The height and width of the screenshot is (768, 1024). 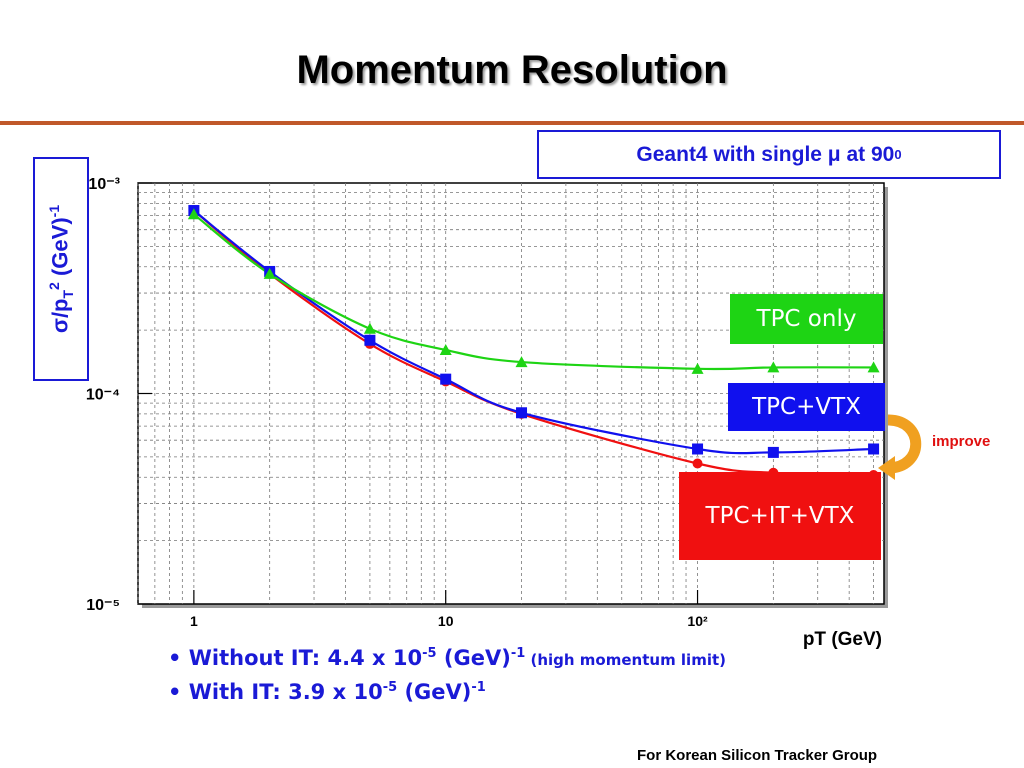 I want to click on x-tick-label: 10², so click(x=697, y=621).